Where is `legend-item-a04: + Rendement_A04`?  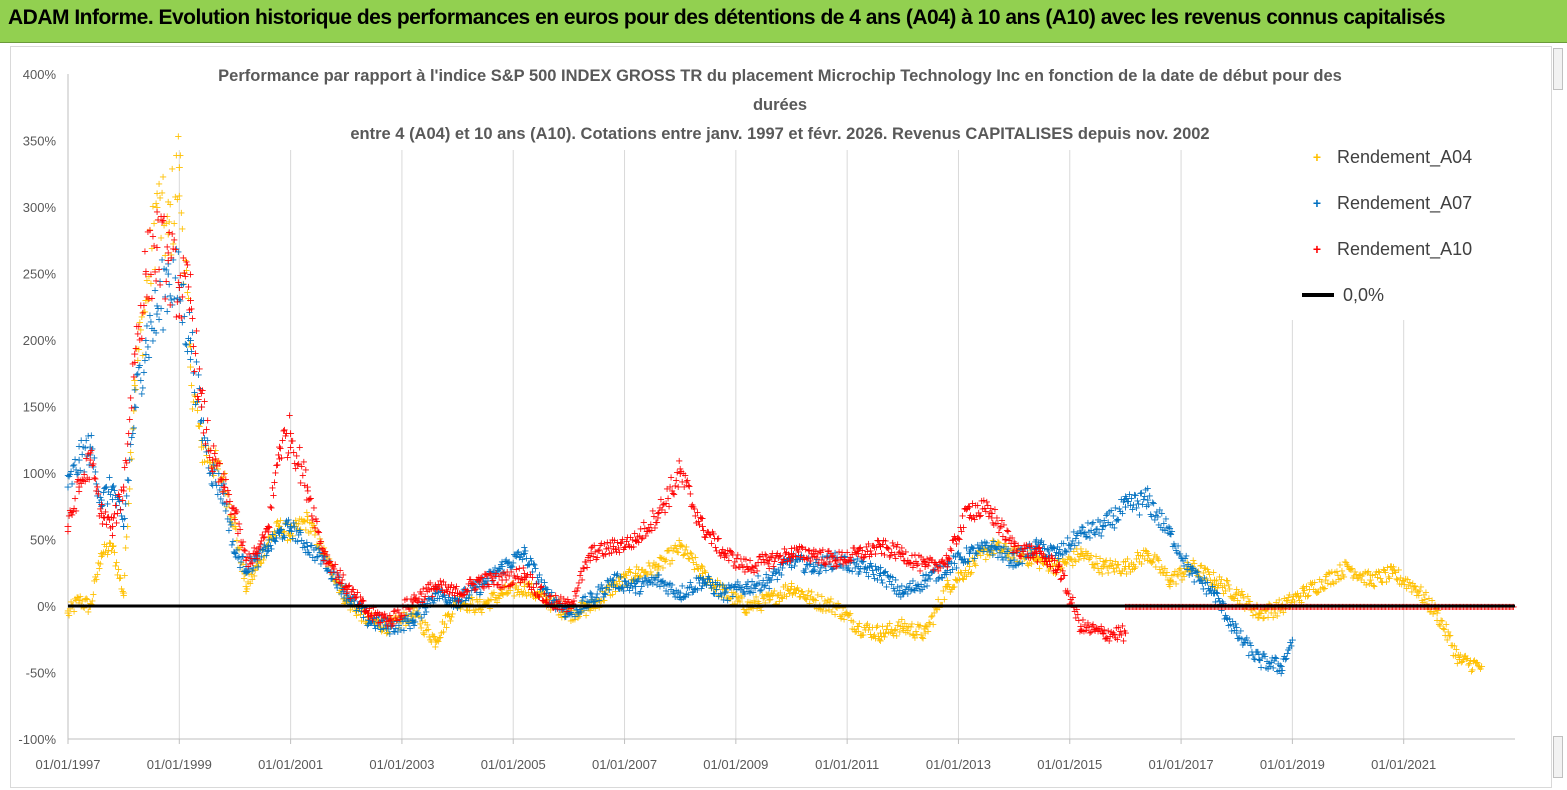 legend-item-a04: + Rendement_A04 is located at coordinates (1387, 158).